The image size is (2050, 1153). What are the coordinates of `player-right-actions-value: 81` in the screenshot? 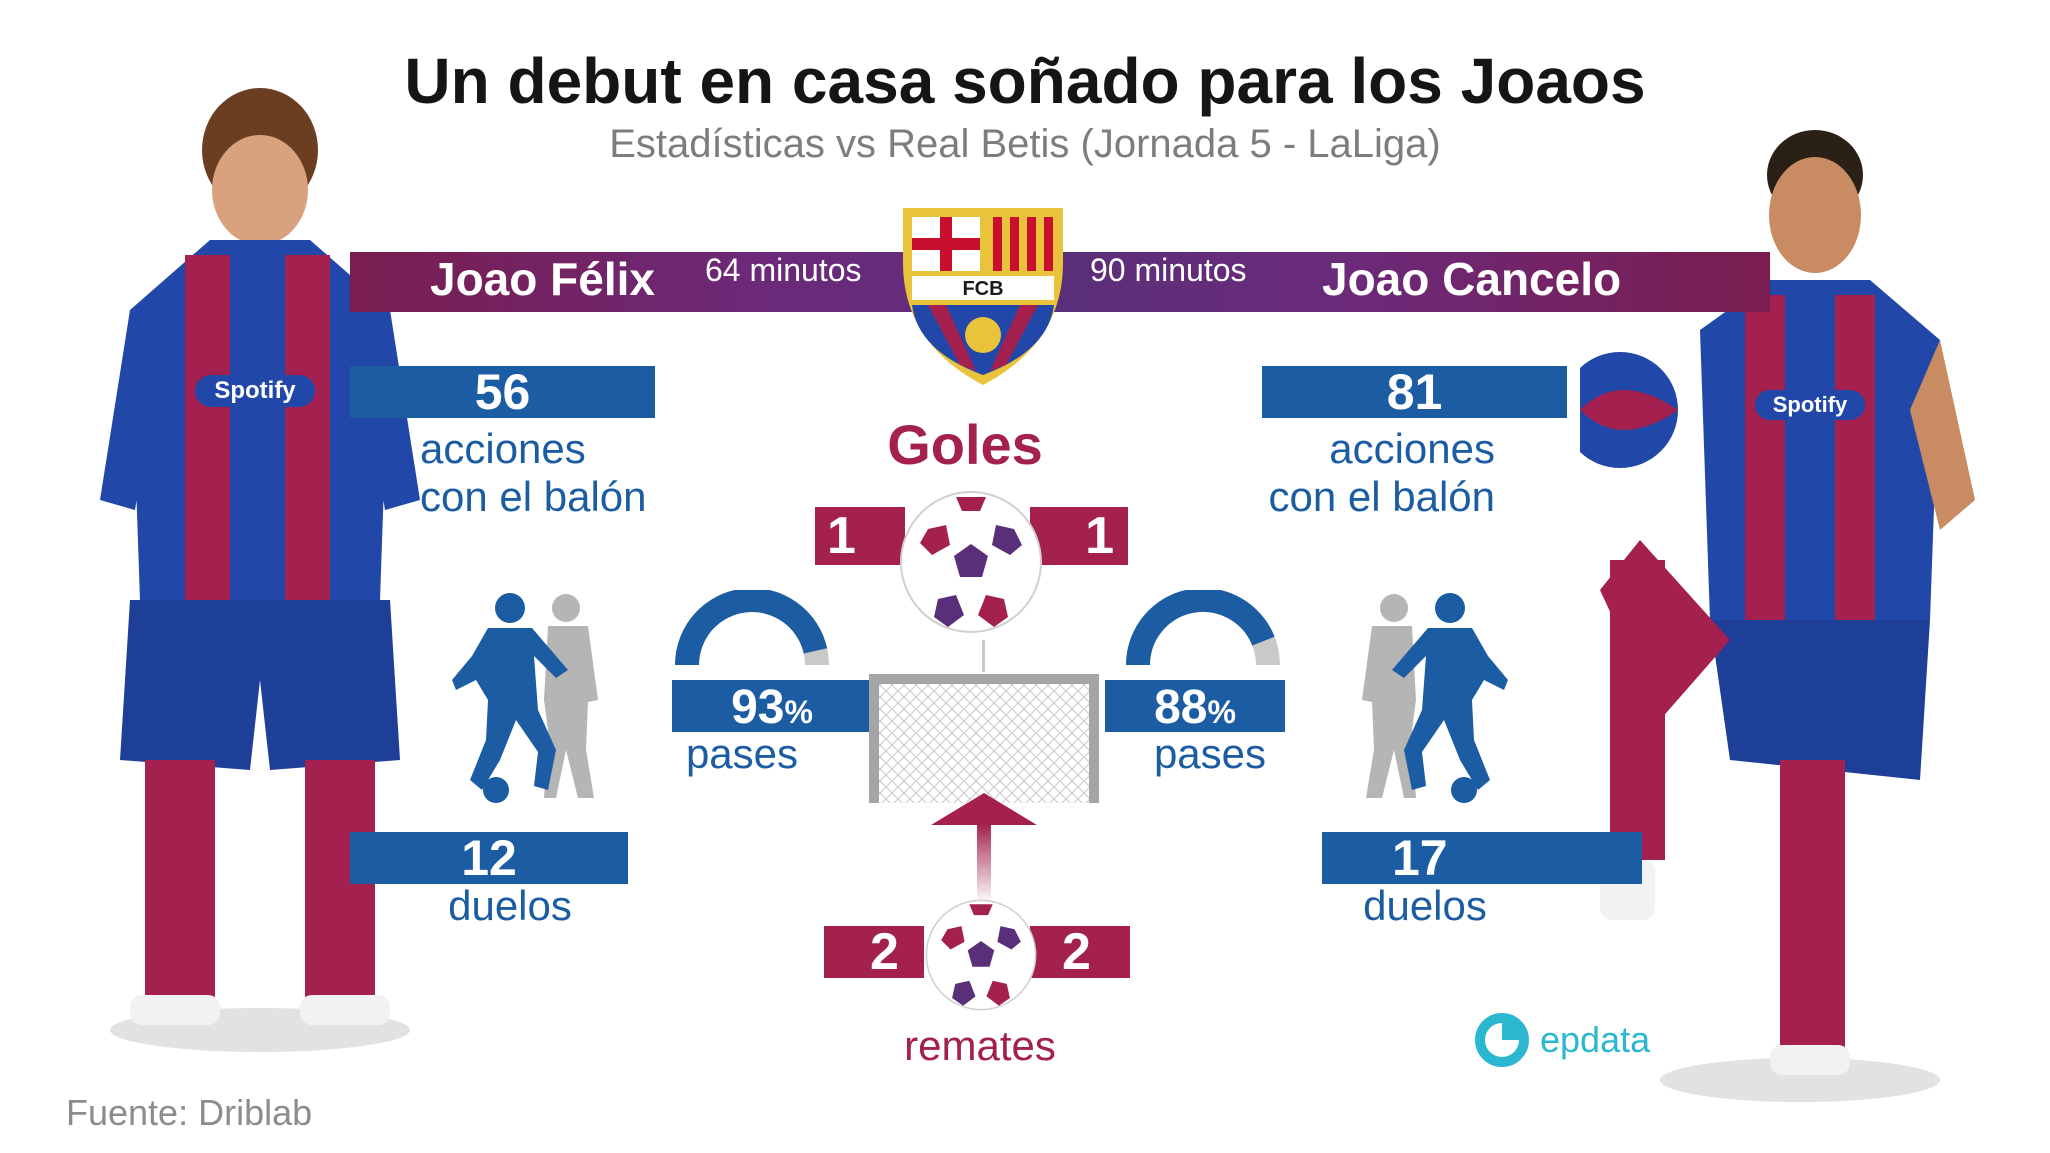 It's located at (1414, 392).